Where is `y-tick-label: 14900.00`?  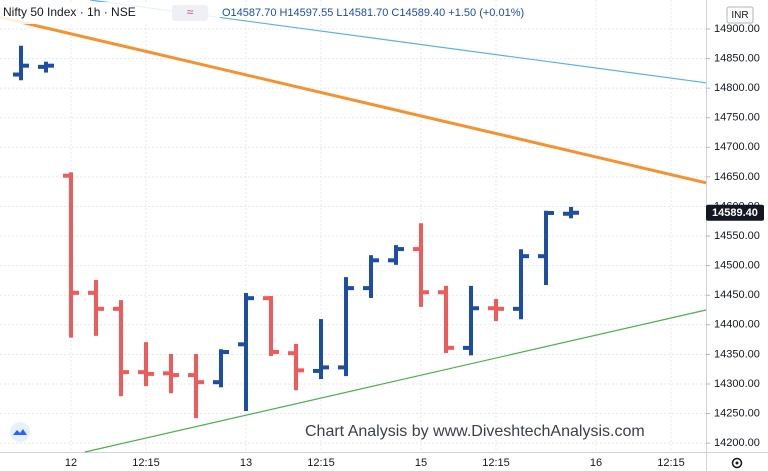 y-tick-label: 14900.00 is located at coordinates (737, 29).